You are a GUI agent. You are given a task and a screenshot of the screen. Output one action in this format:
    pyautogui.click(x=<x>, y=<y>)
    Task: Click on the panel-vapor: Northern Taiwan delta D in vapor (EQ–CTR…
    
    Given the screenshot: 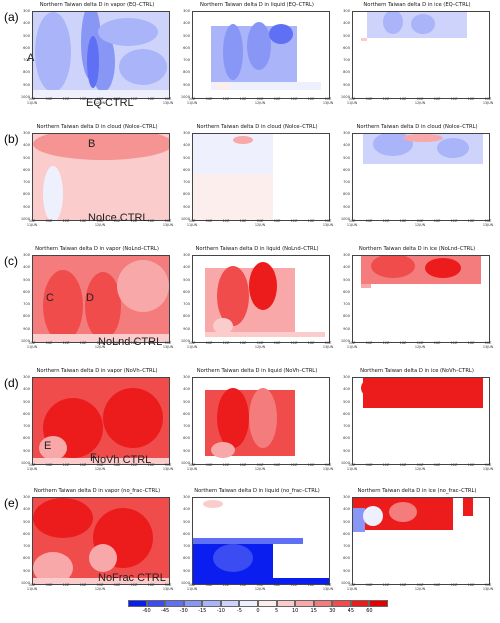 What is the action you would take?
    pyautogui.click(x=97, y=53)
    